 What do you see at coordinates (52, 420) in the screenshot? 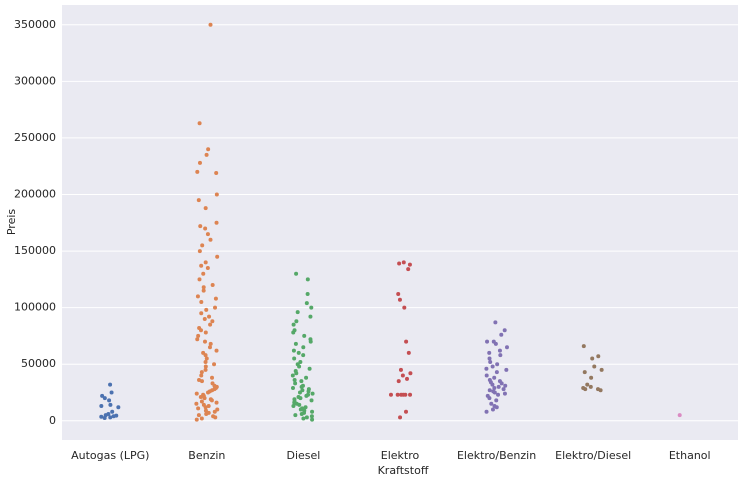
I see `y-tick-label: 0` at bounding box center [52, 420].